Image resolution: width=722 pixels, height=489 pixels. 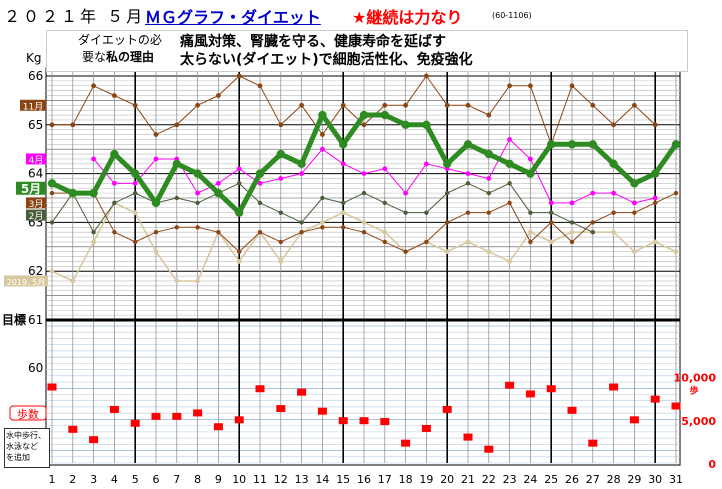 I want to click on x-tick-label: 22, so click(x=489, y=479).